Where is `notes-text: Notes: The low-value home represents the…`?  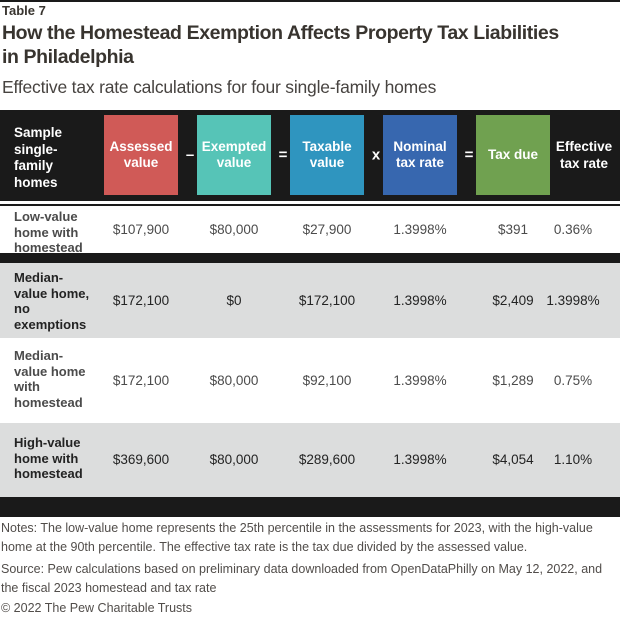 notes-text: Notes: The low-value home represents the… is located at coordinates (297, 537).